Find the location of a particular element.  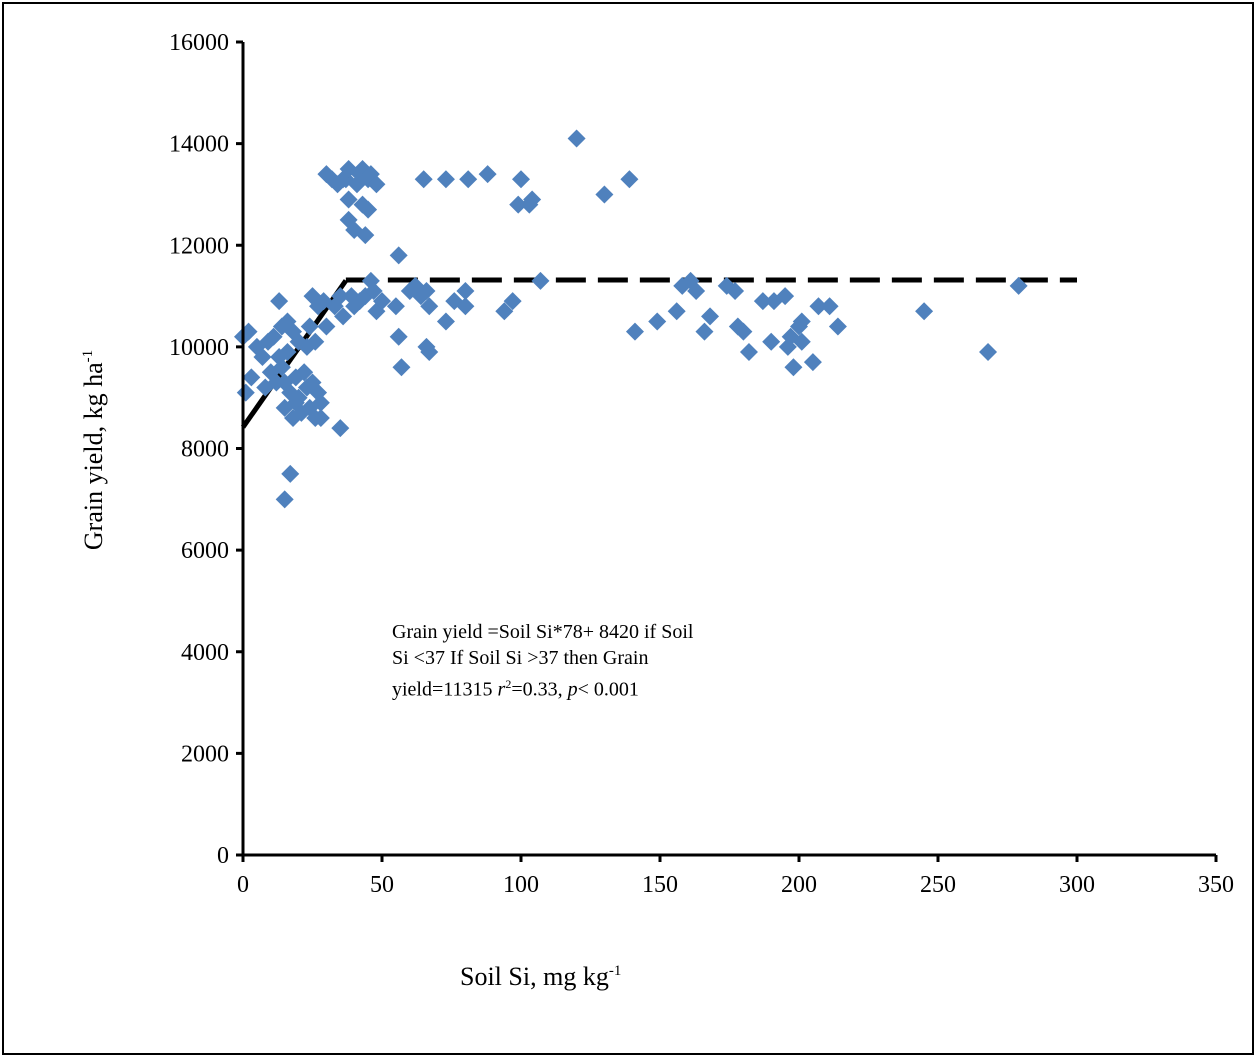

annotation-line-3: yield=11315 r2=0.33, p< 0.001 is located at coordinates (515, 689).